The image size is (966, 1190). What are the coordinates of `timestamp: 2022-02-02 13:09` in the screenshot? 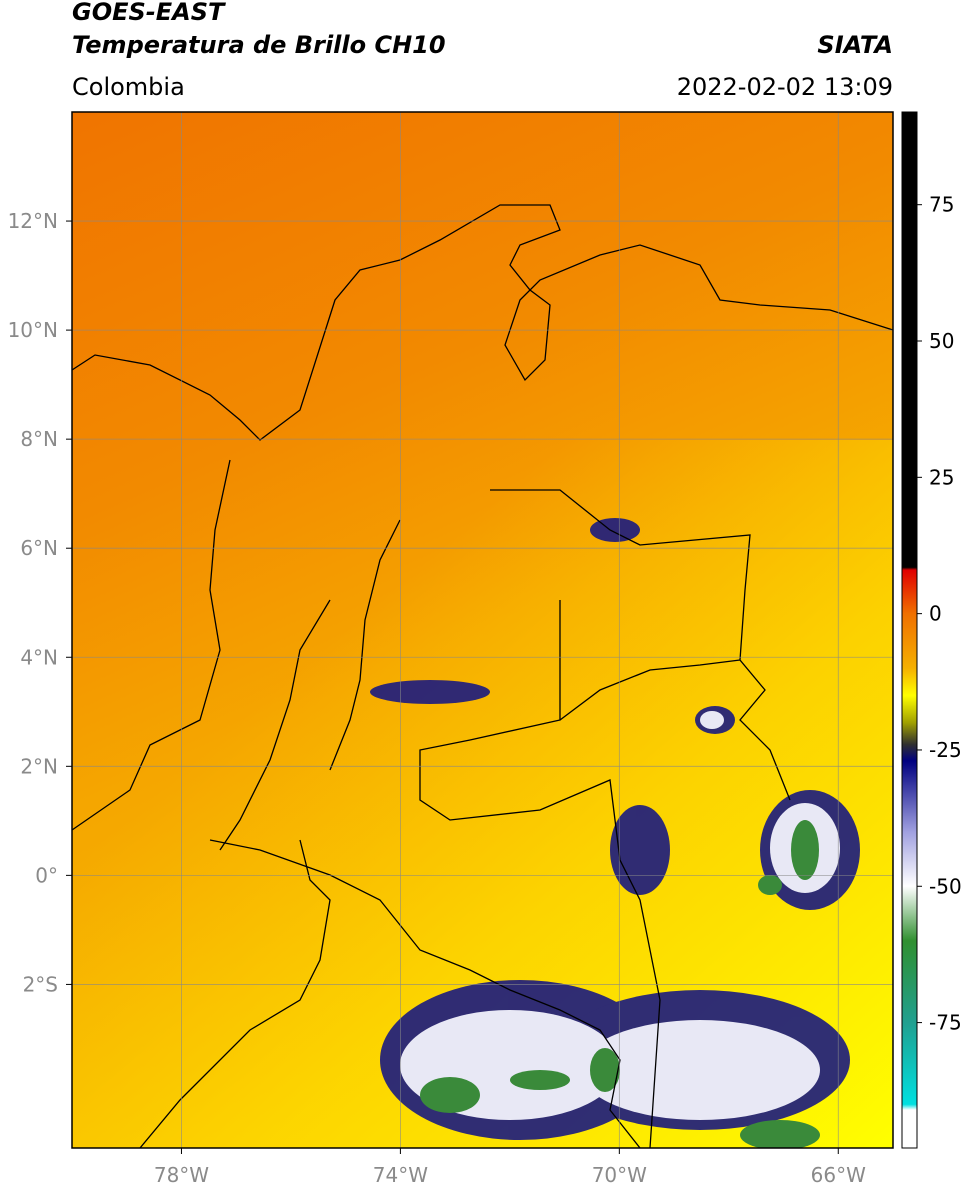 It's located at (785, 87).